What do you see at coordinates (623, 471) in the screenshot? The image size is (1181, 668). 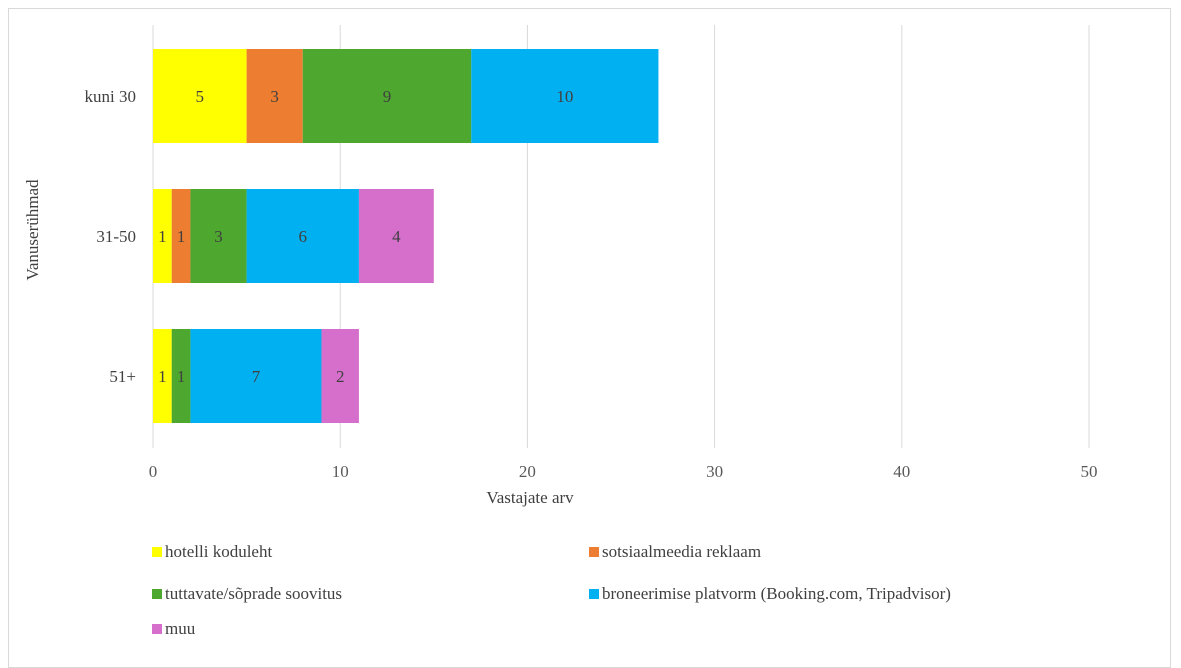 I see `x-tick-labels: 0 10 20 30 40 50` at bounding box center [623, 471].